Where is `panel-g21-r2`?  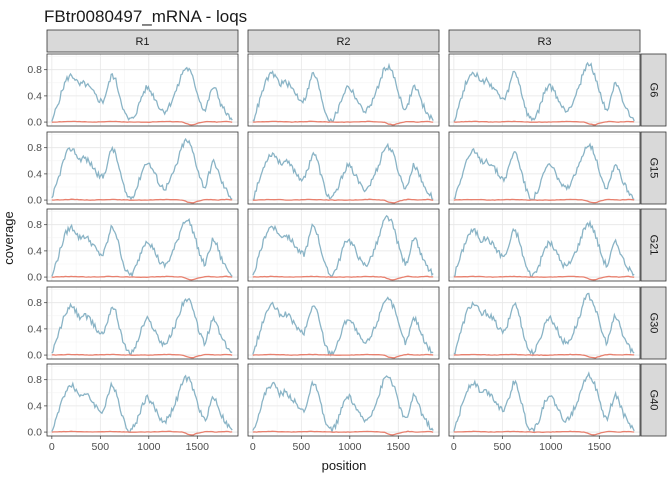 panel-g21-r2 is located at coordinates (343, 245).